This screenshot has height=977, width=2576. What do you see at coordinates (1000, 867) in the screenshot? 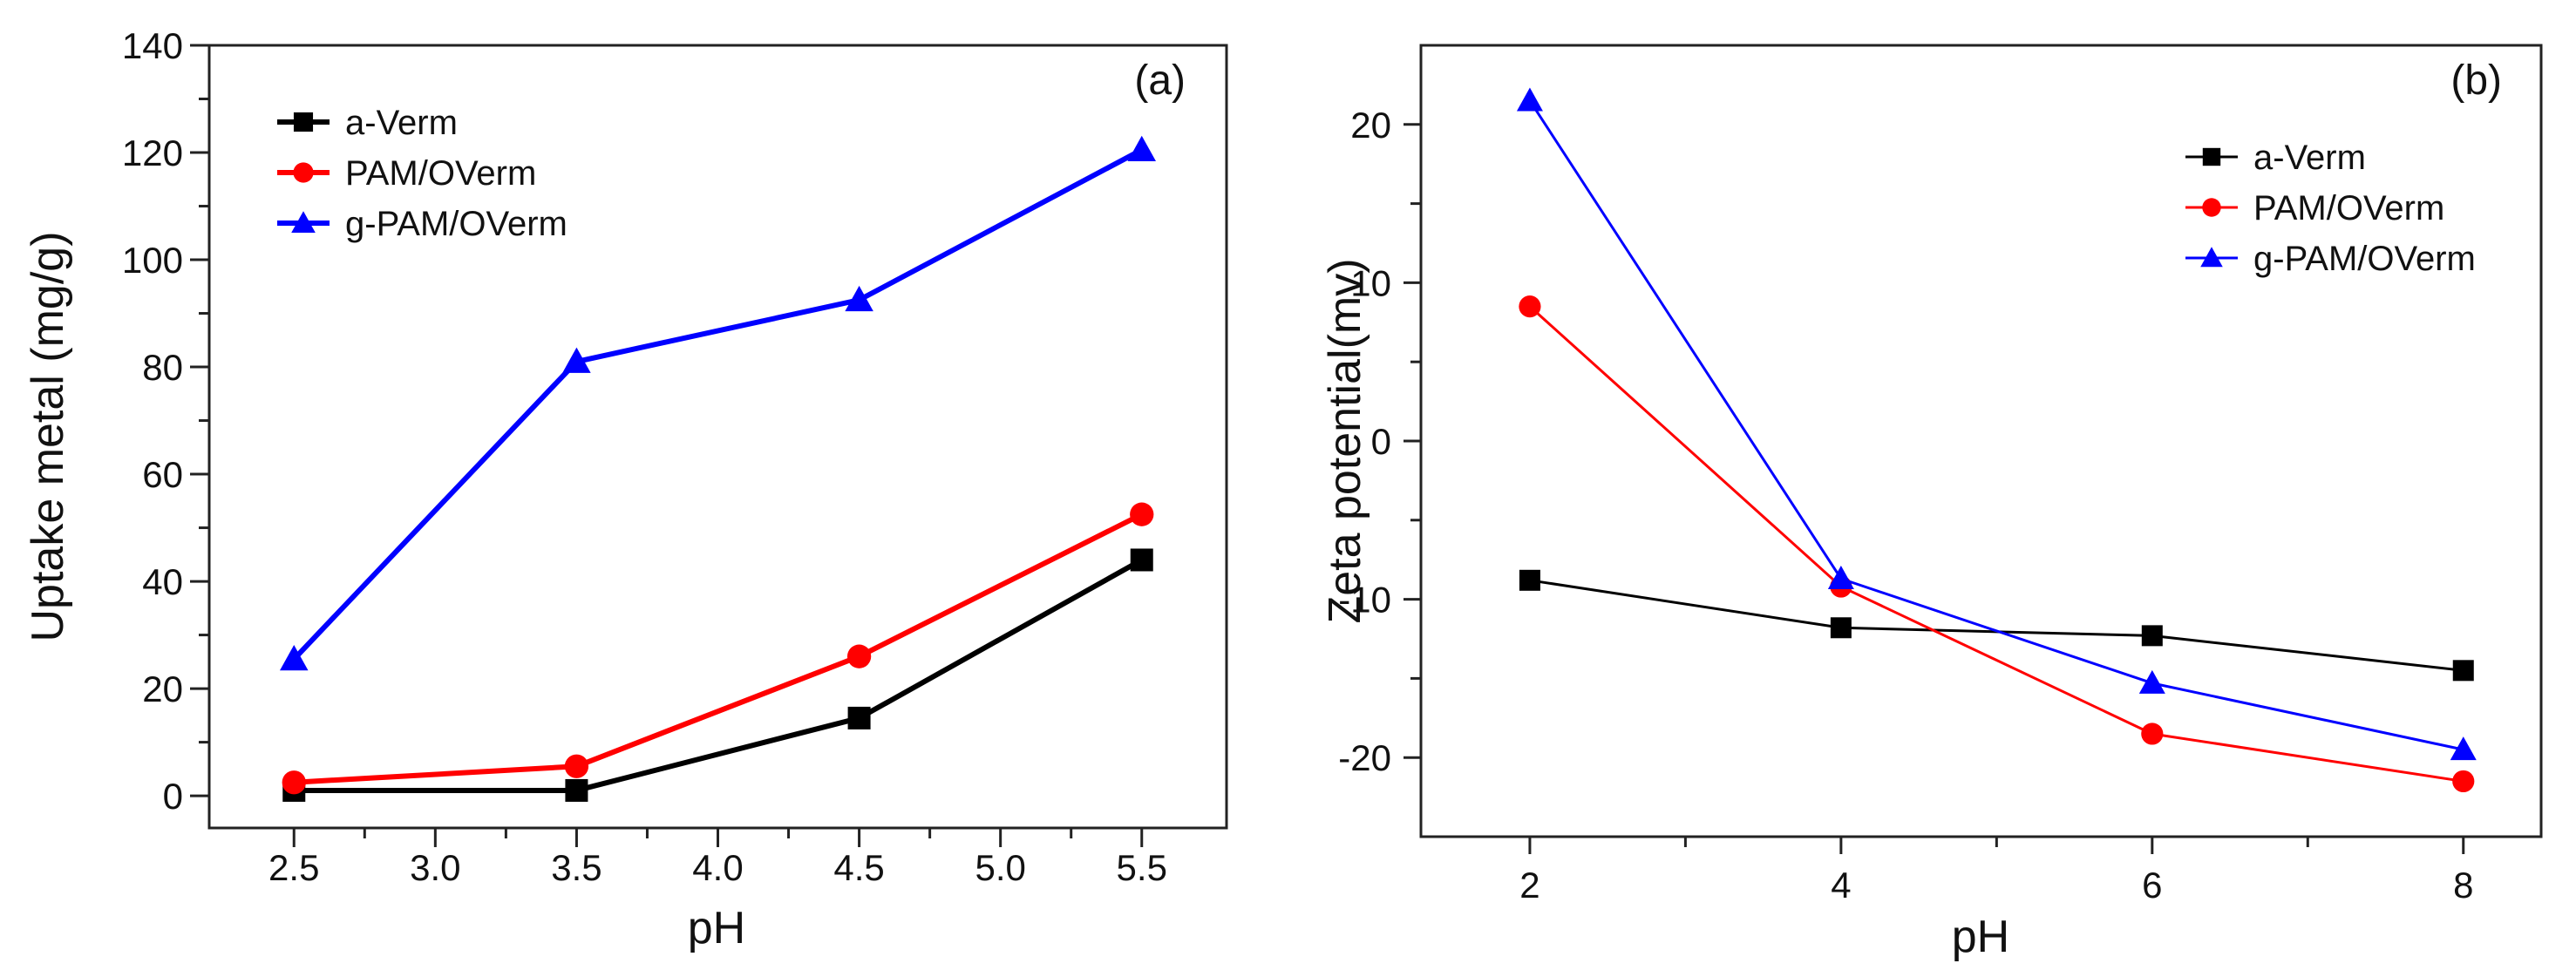
I see `x-tick-label: 5.0` at bounding box center [1000, 867].